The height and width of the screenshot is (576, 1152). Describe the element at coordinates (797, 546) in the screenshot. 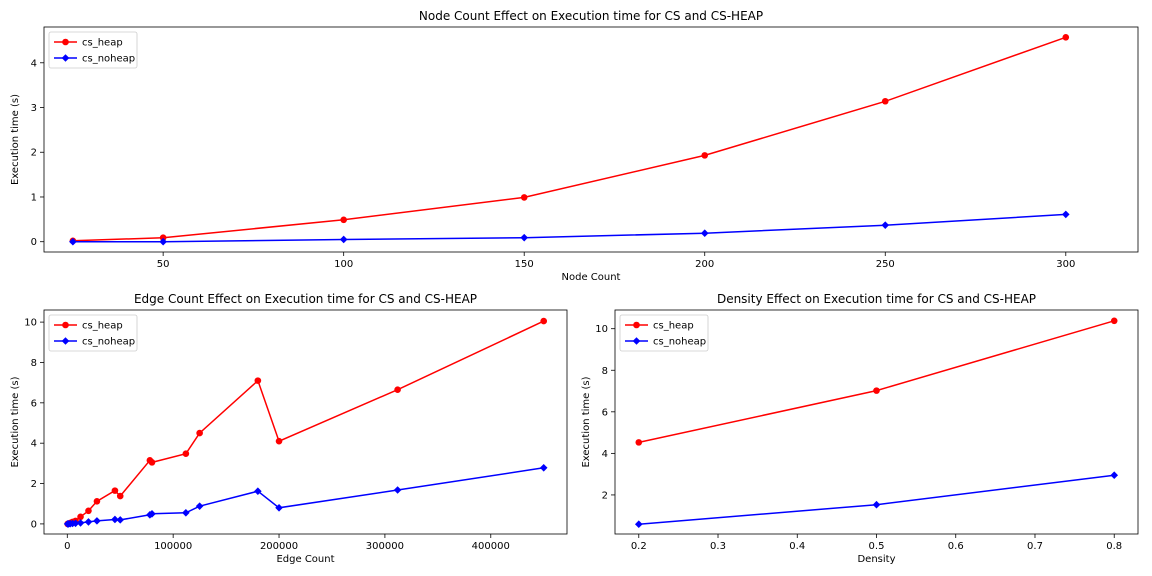

I see `x-tick-label: 0.4` at that location.